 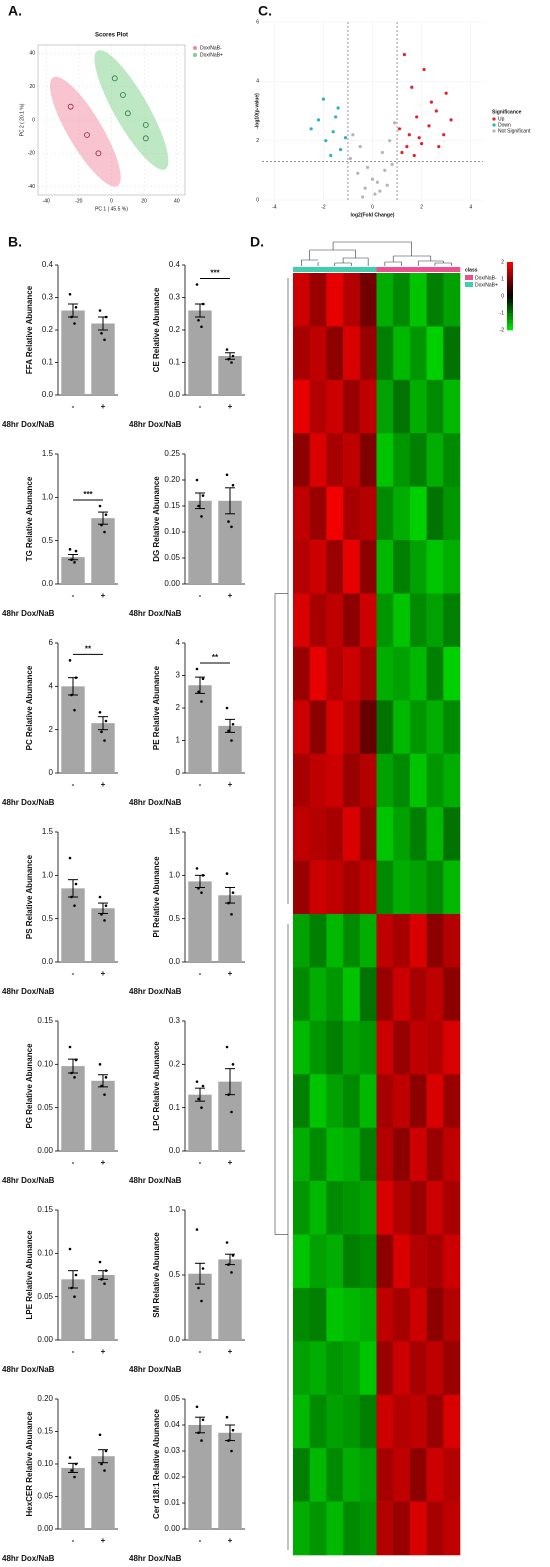 I want to click on y-tick-label: 0.03, so click(x=172, y=1450).